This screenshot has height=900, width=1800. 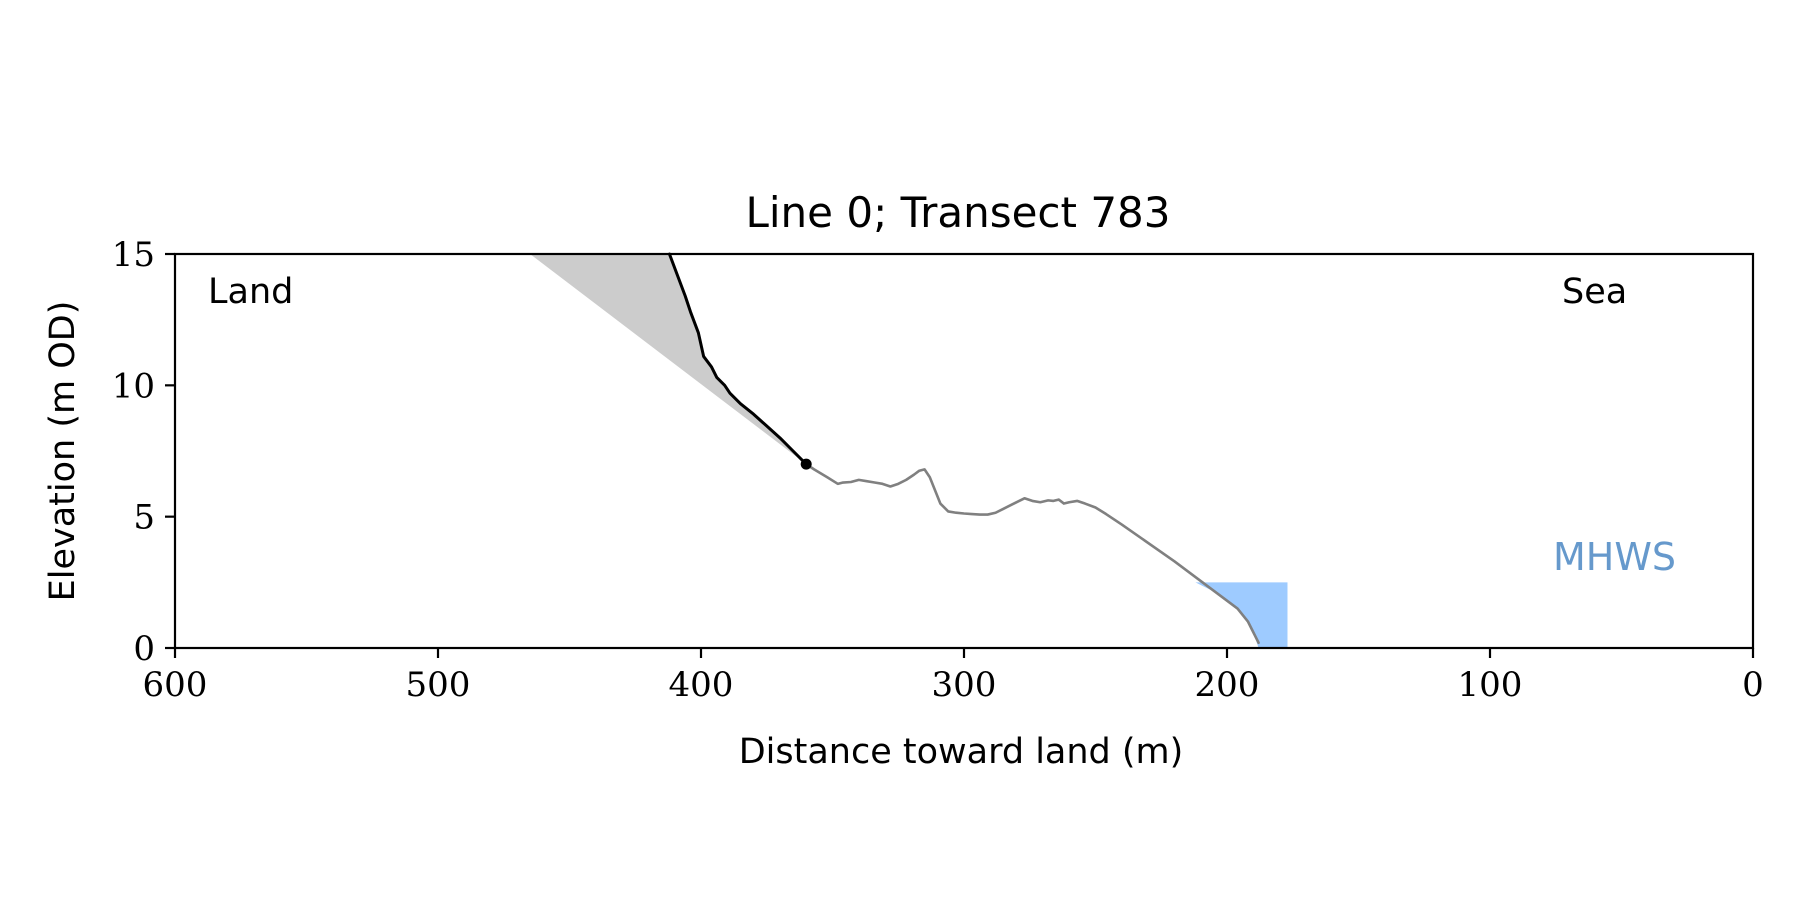 What do you see at coordinates (1594, 292) in the screenshot?
I see `sea-label: Sea` at bounding box center [1594, 292].